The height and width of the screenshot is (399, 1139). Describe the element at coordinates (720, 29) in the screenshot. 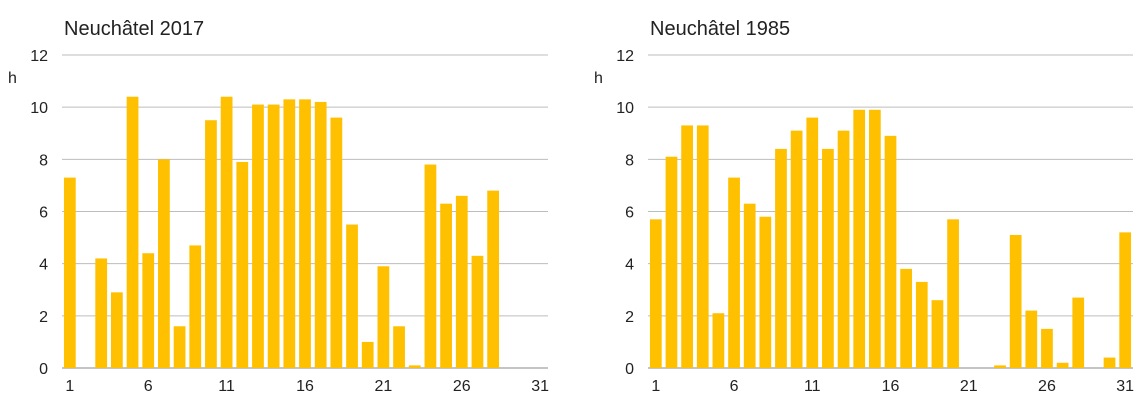

I see `chart-title: Neuchâtel 1985` at that location.